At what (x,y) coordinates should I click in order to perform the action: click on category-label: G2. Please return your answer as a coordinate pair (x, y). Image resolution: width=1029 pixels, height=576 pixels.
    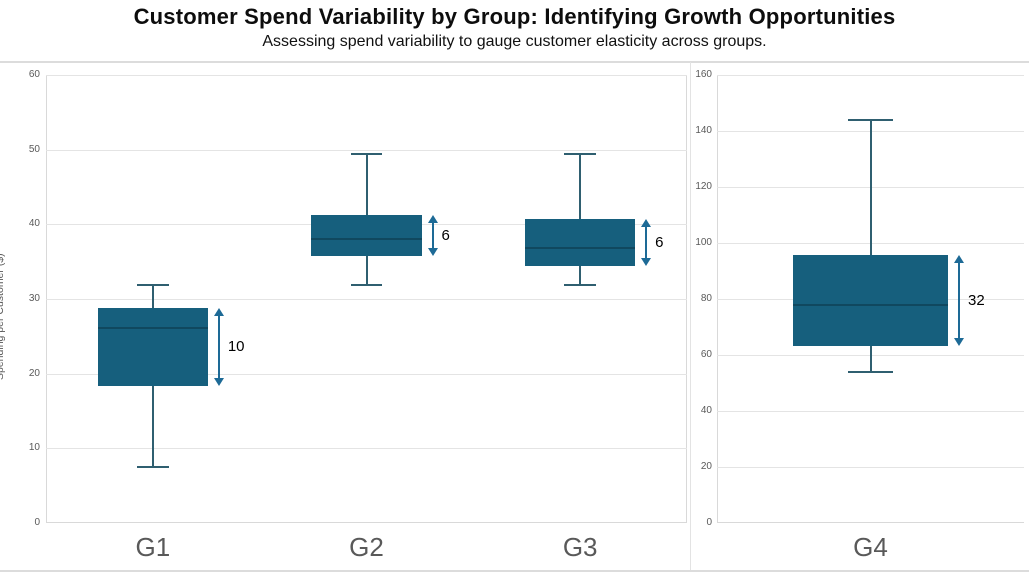
    Looking at the image, I should click on (366, 547).